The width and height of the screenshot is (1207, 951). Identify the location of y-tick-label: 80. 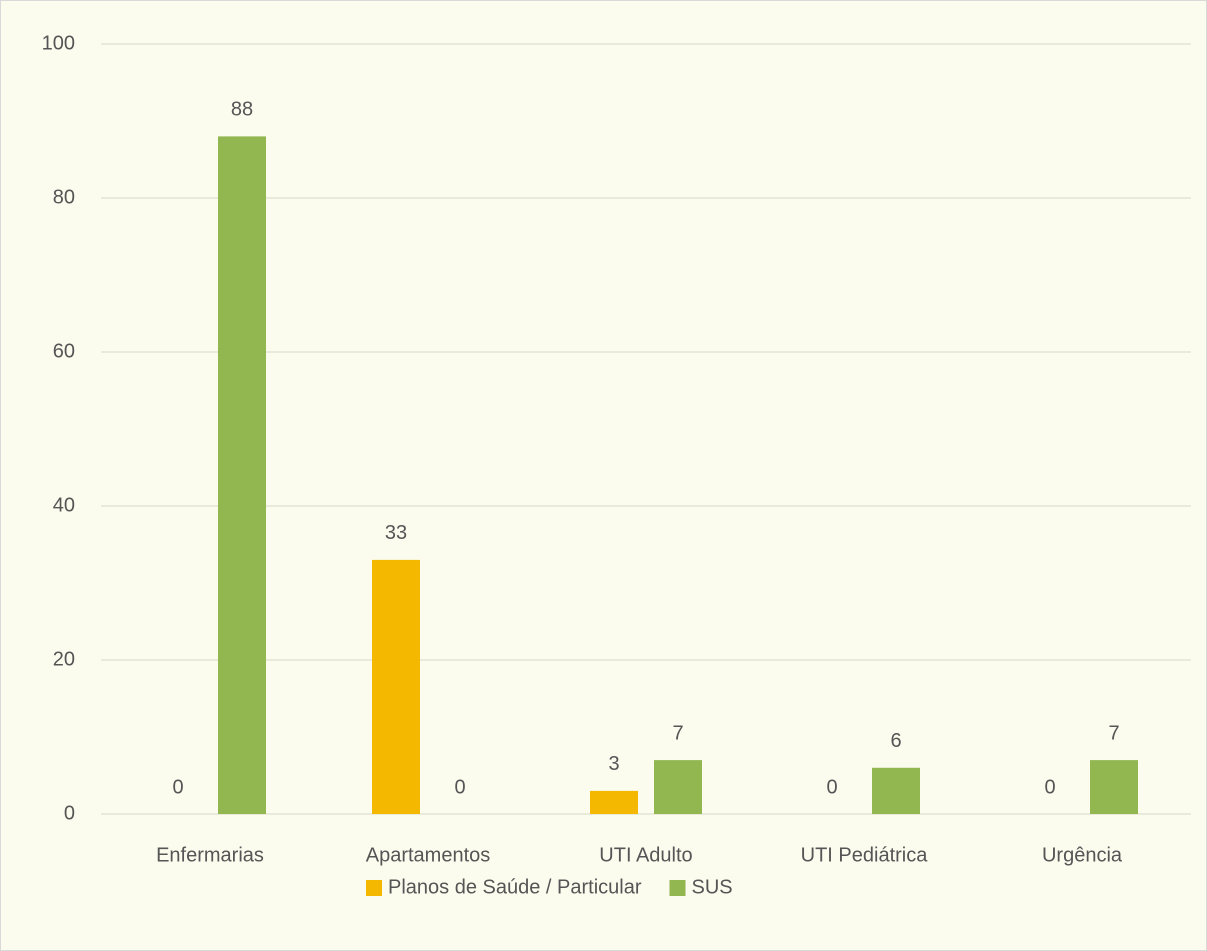
(64, 197).